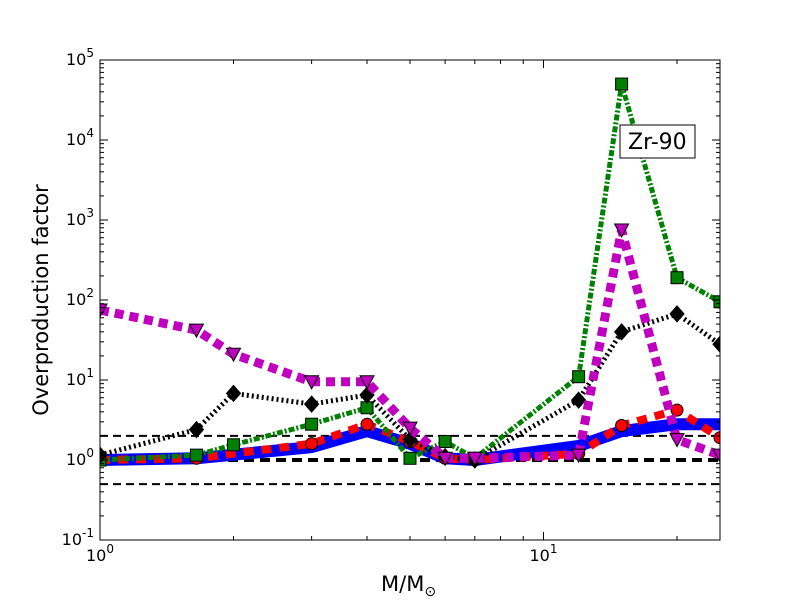  I want to click on y-tick-label: 10⁵, so click(80, 57).